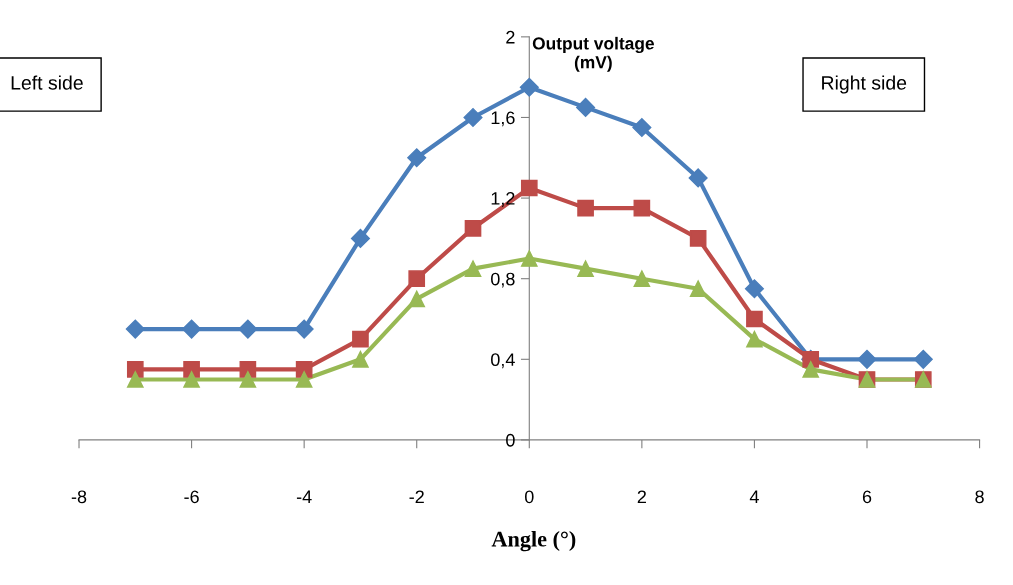 This screenshot has width=1013, height=585. Describe the element at coordinates (754, 496) in the screenshot. I see `x-tick-label: 4` at that location.